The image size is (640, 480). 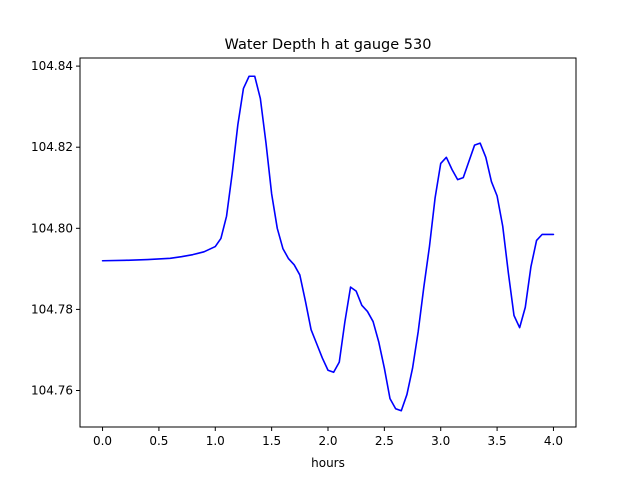 I want to click on x-tick-label: 2.5, so click(x=384, y=441).